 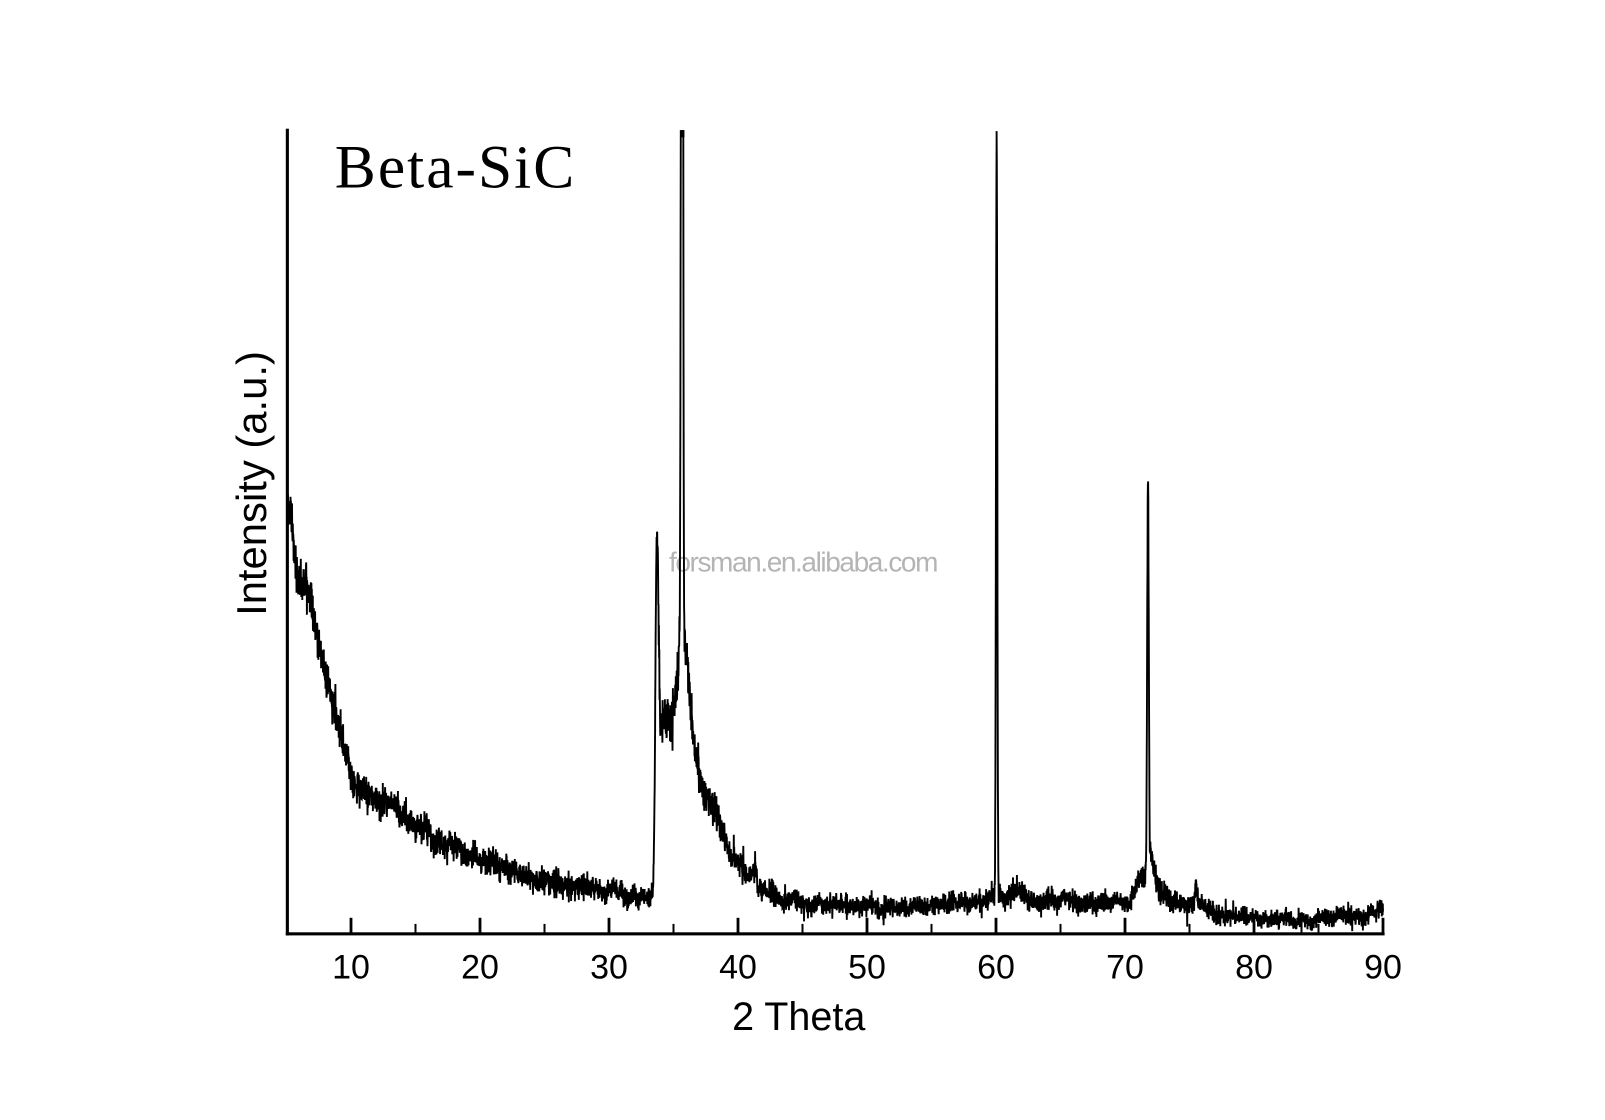 What do you see at coordinates (1254, 967) in the screenshot?
I see `svg-text: 80` at bounding box center [1254, 967].